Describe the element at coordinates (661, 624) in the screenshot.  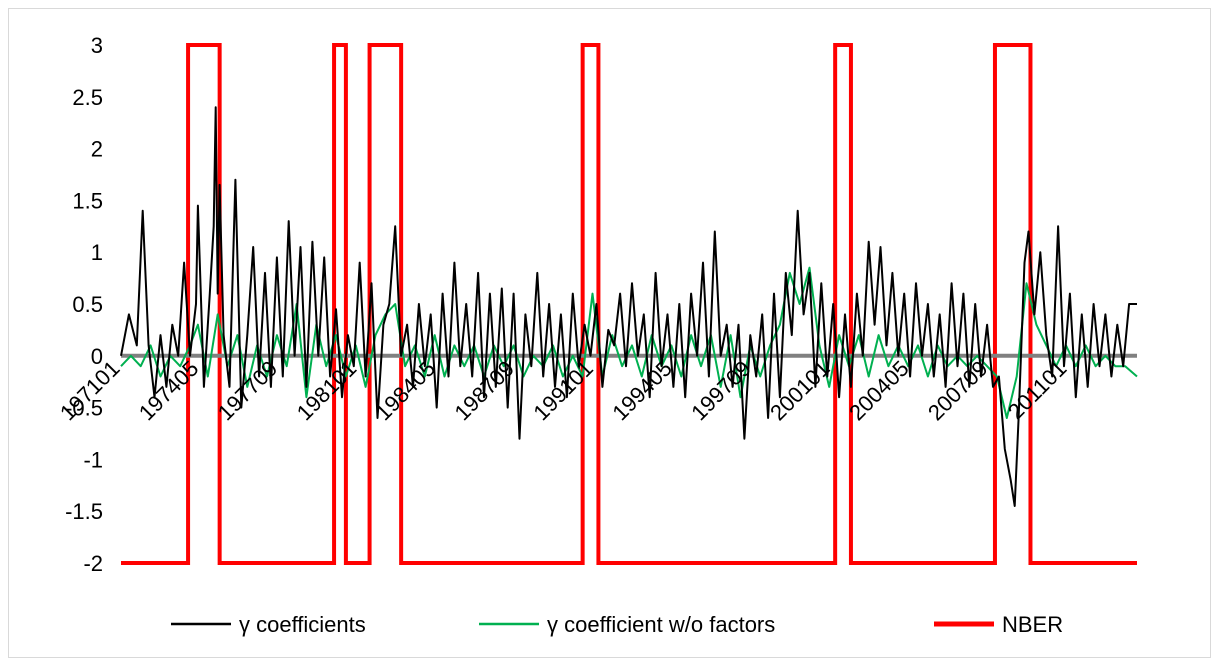
I see `legend-label-gamma-wo-factors: γ coefficient w/o factors` at that location.